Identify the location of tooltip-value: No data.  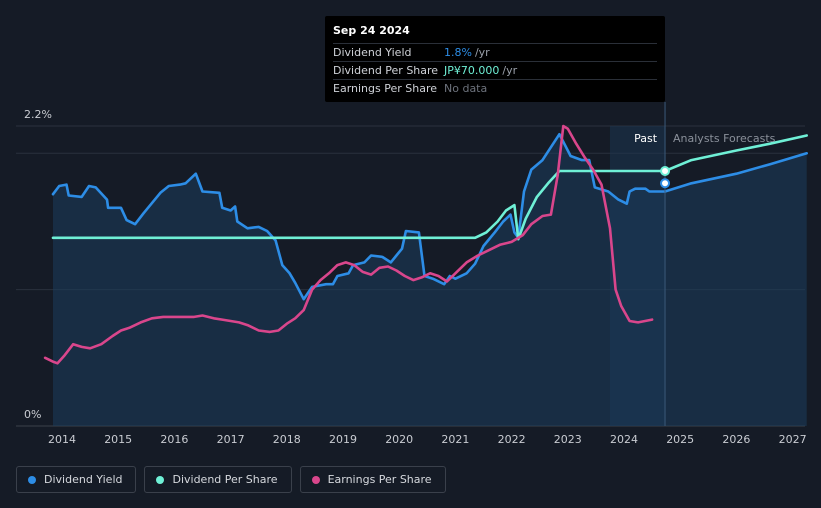
(466, 88).